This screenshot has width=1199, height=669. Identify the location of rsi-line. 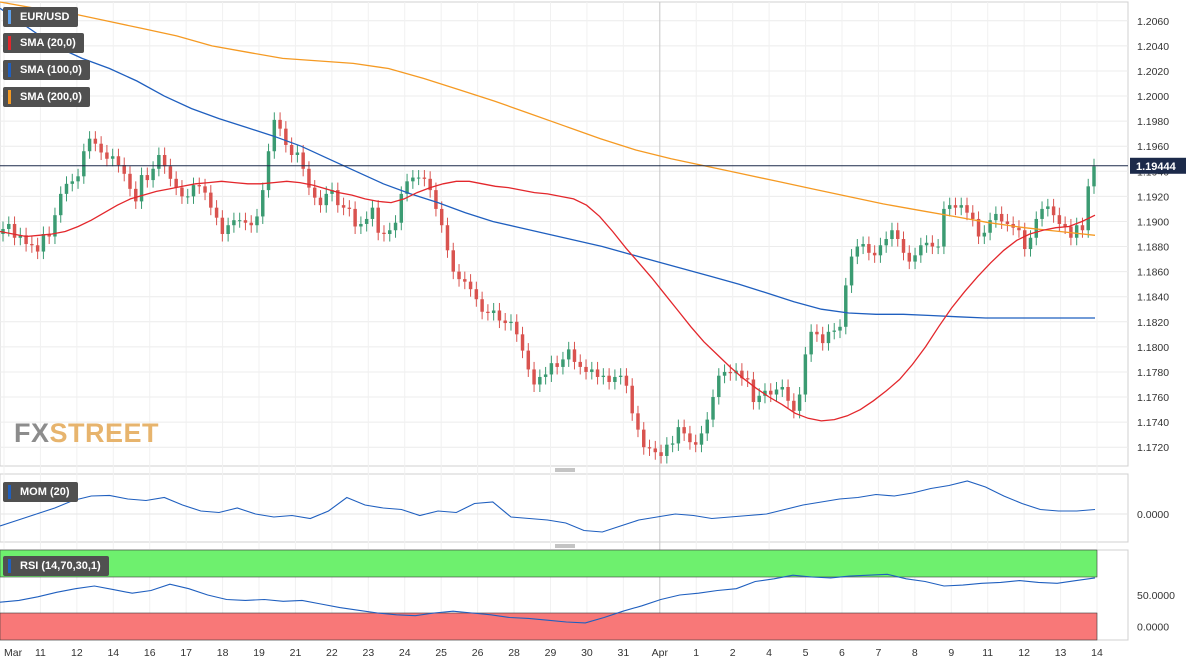
(548, 598).